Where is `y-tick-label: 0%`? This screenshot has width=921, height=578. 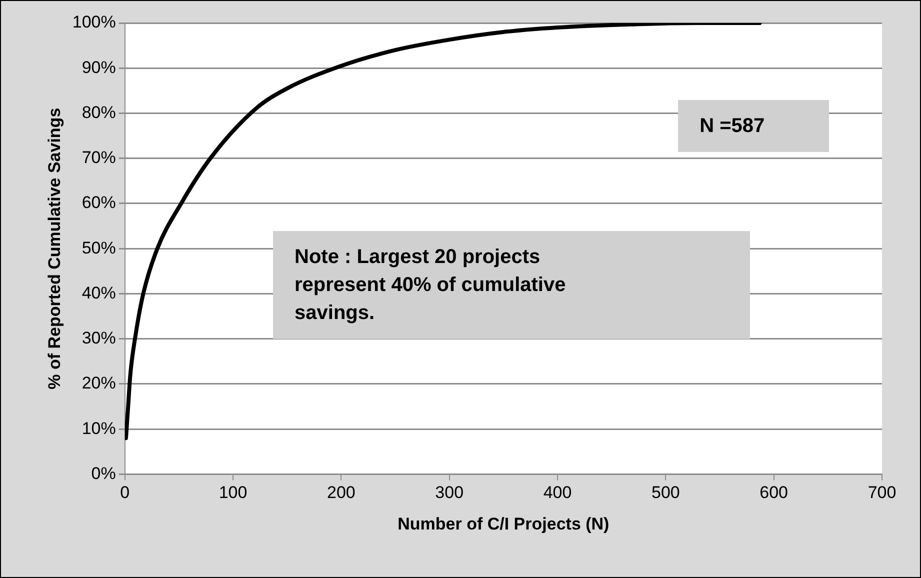 y-tick-label: 0% is located at coordinates (103, 473).